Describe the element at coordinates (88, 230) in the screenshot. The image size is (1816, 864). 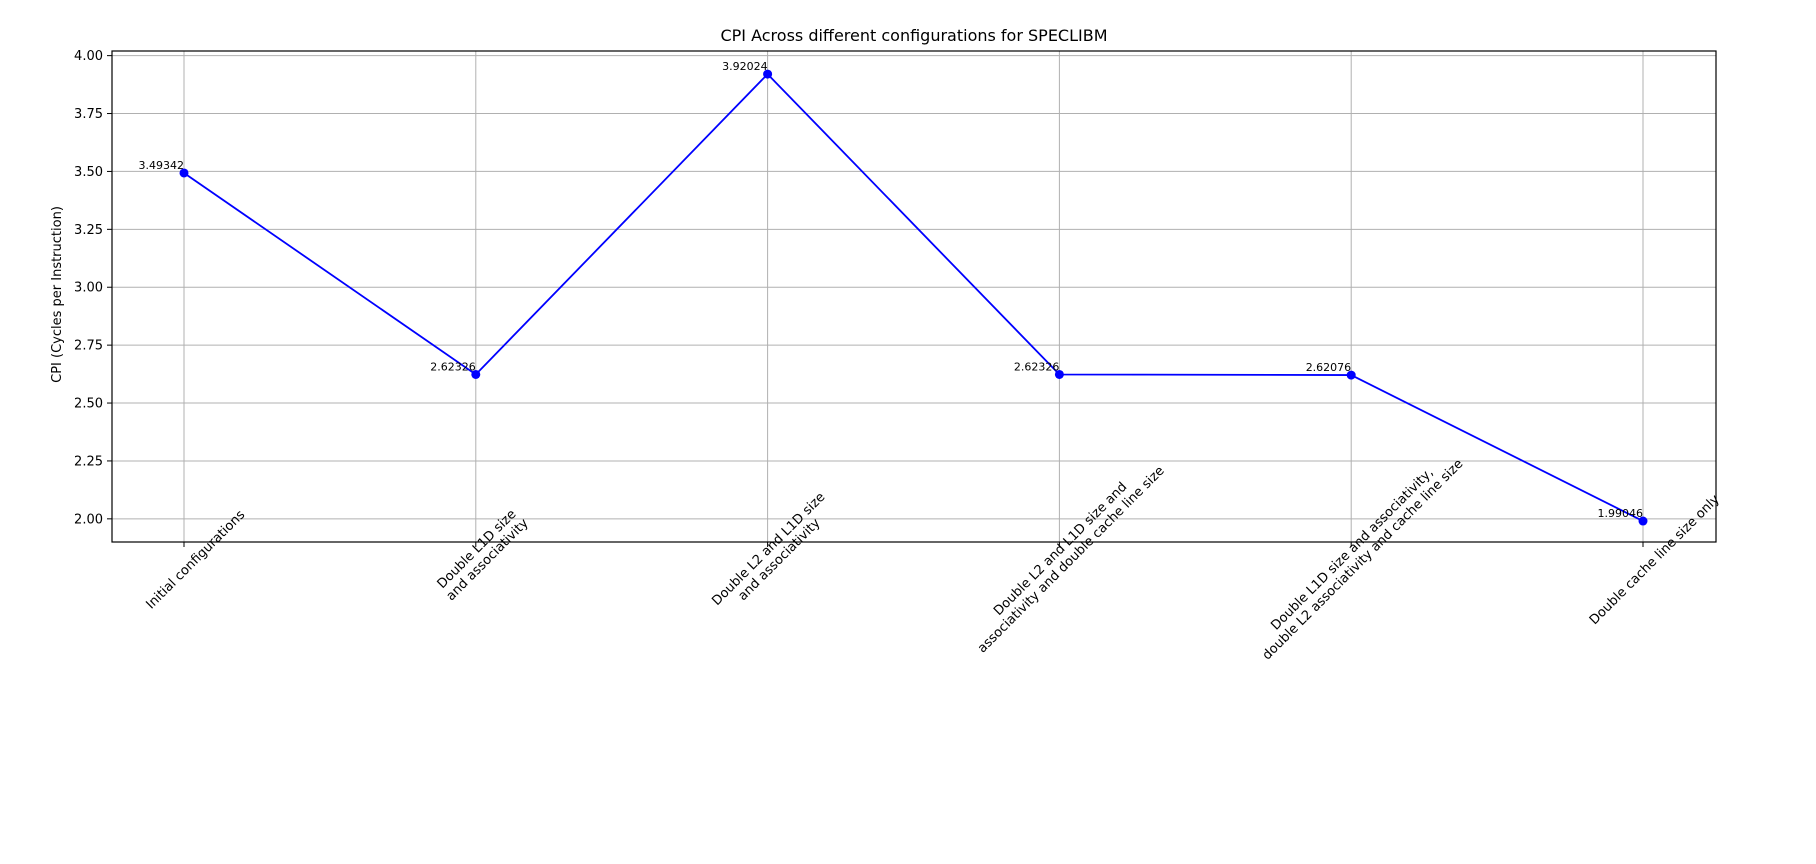
I see `y-tick-label: 3.25` at that location.